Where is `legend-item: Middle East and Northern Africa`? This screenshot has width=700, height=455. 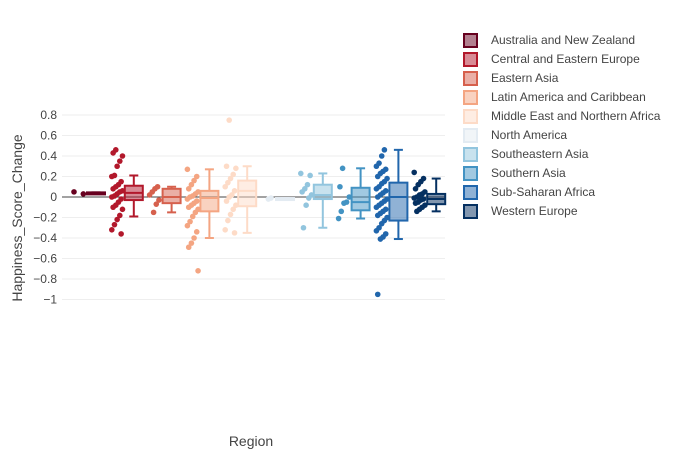
legend-item: Middle East and Northern Africa is located at coordinates (562, 116).